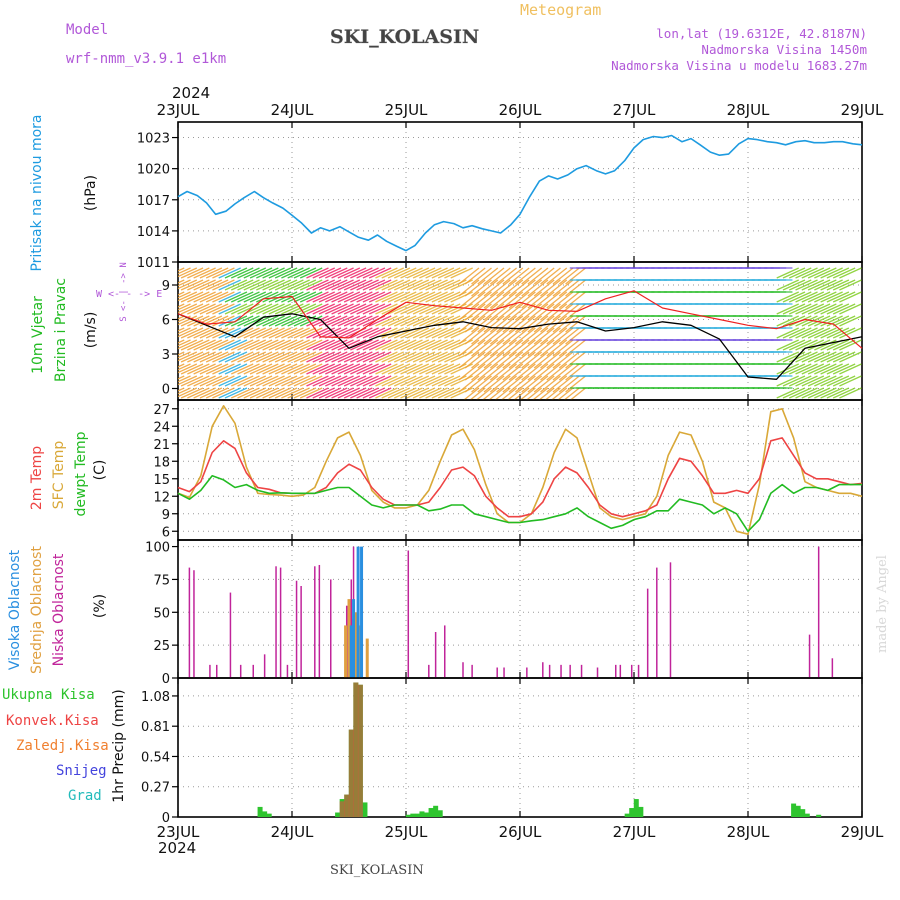 The image size is (900, 900). What do you see at coordinates (59, 475) in the screenshot?
I see `temp-ylabel-sfc: SFC Temp` at bounding box center [59, 475].